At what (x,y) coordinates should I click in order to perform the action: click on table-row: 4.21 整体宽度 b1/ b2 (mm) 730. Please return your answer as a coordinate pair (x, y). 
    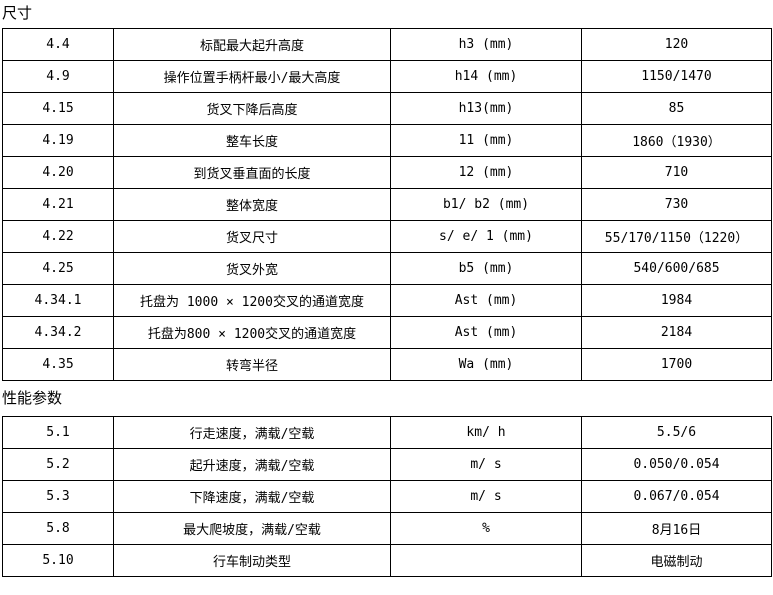
    Looking at the image, I should click on (387, 204).